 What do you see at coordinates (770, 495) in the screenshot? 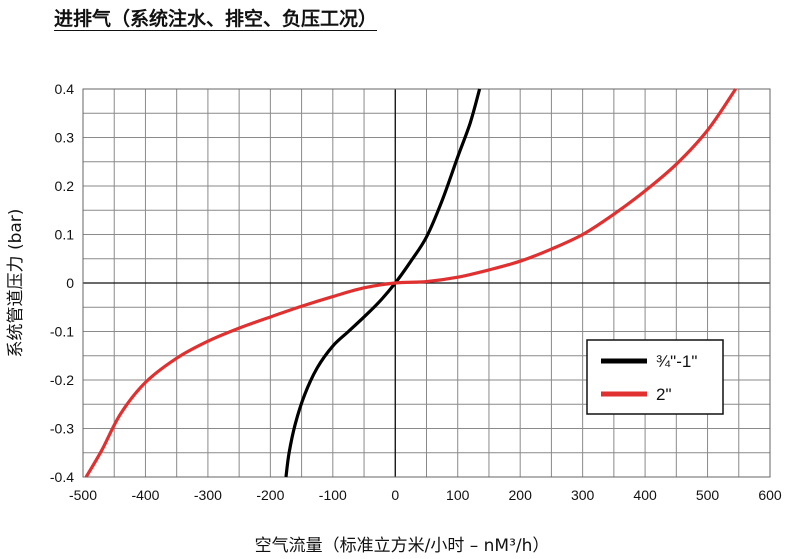
I see `x-tick-label: 600` at bounding box center [770, 495].